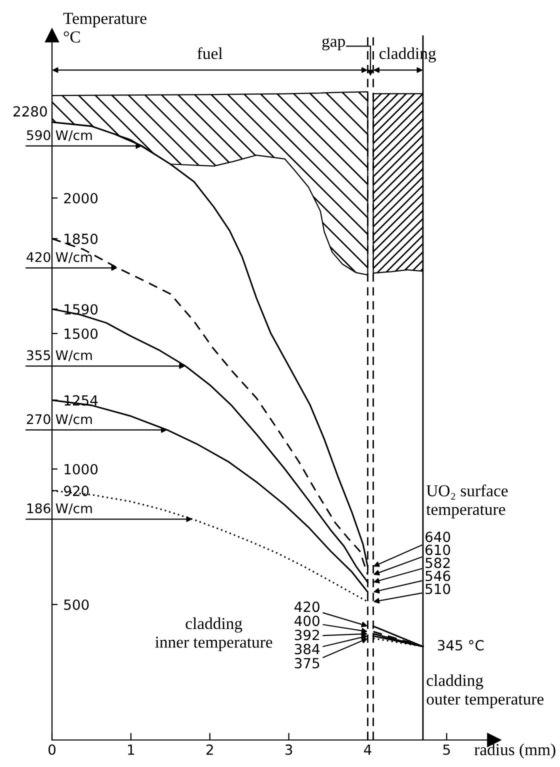 The image size is (560, 767). What do you see at coordinates (76, 604) in the screenshot?
I see `y-tick-label: 500` at bounding box center [76, 604].